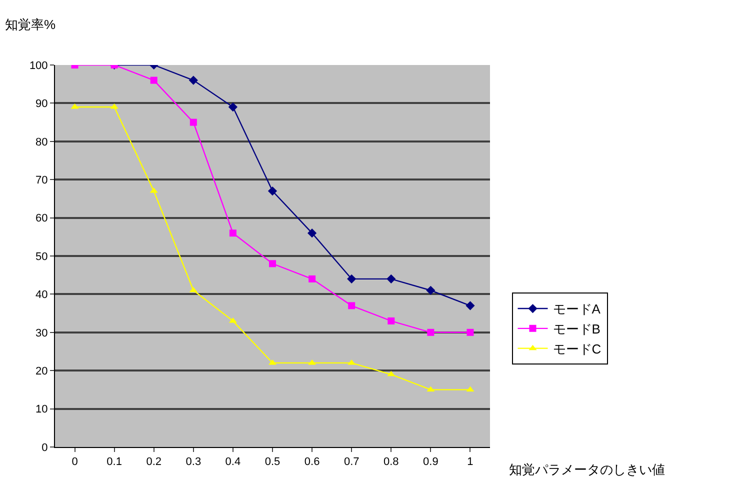 This screenshot has height=484, width=741. Describe the element at coordinates (577, 348) in the screenshot. I see `legend-label: モードC` at that location.